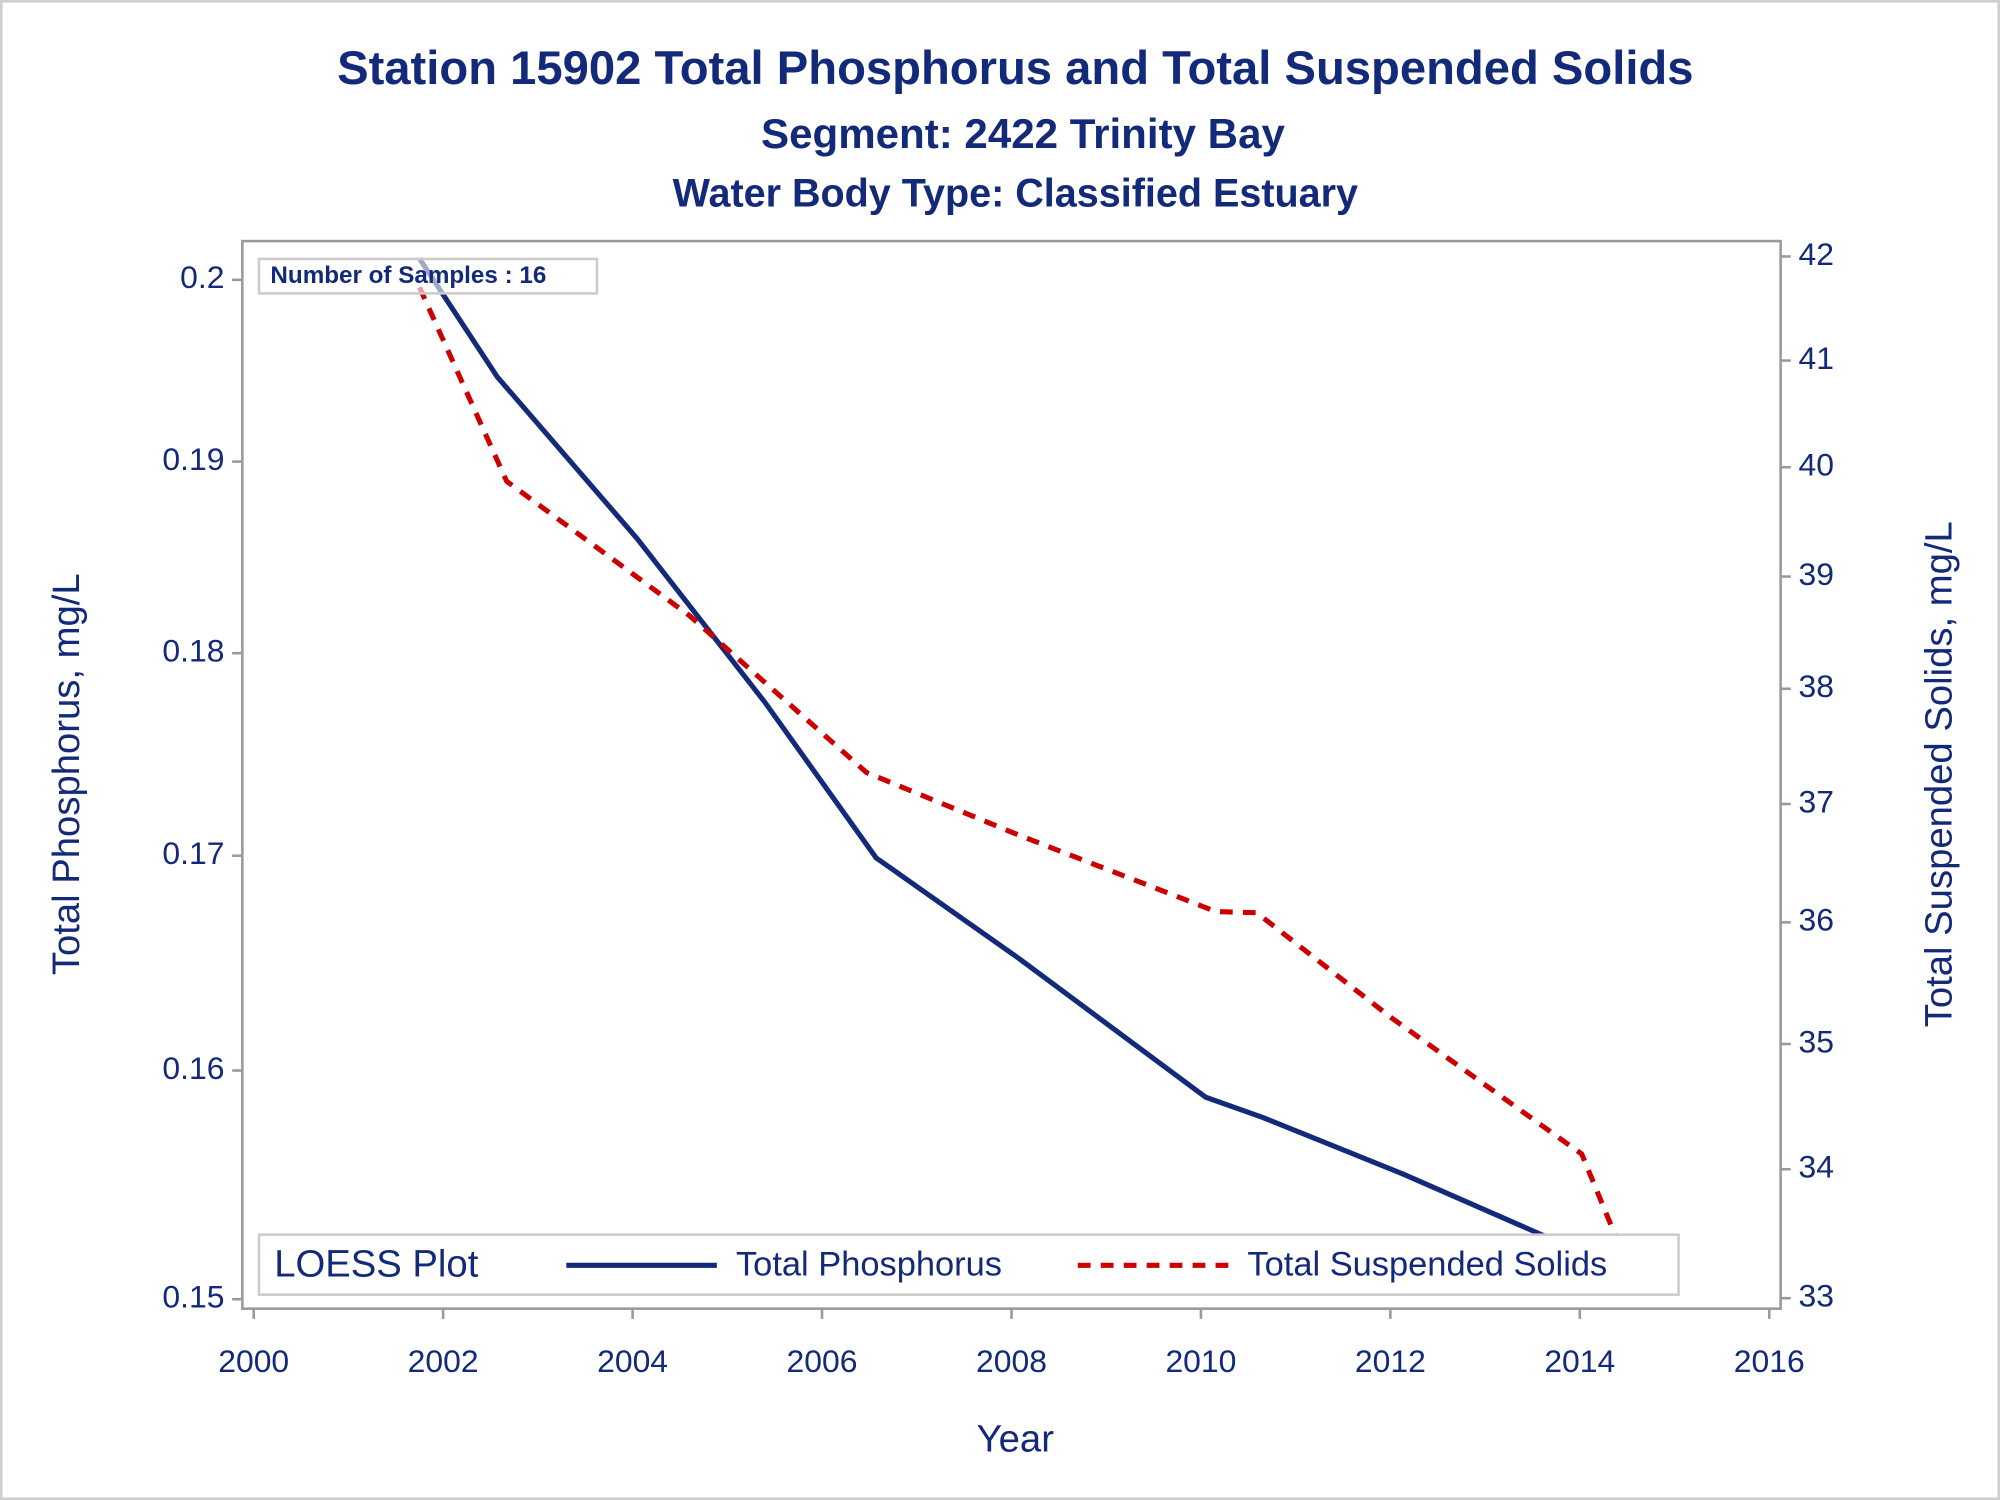 Image resolution: width=2000 pixels, height=1500 pixels. What do you see at coordinates (1390, 1361) in the screenshot?
I see `x-tick-label: 2012` at bounding box center [1390, 1361].